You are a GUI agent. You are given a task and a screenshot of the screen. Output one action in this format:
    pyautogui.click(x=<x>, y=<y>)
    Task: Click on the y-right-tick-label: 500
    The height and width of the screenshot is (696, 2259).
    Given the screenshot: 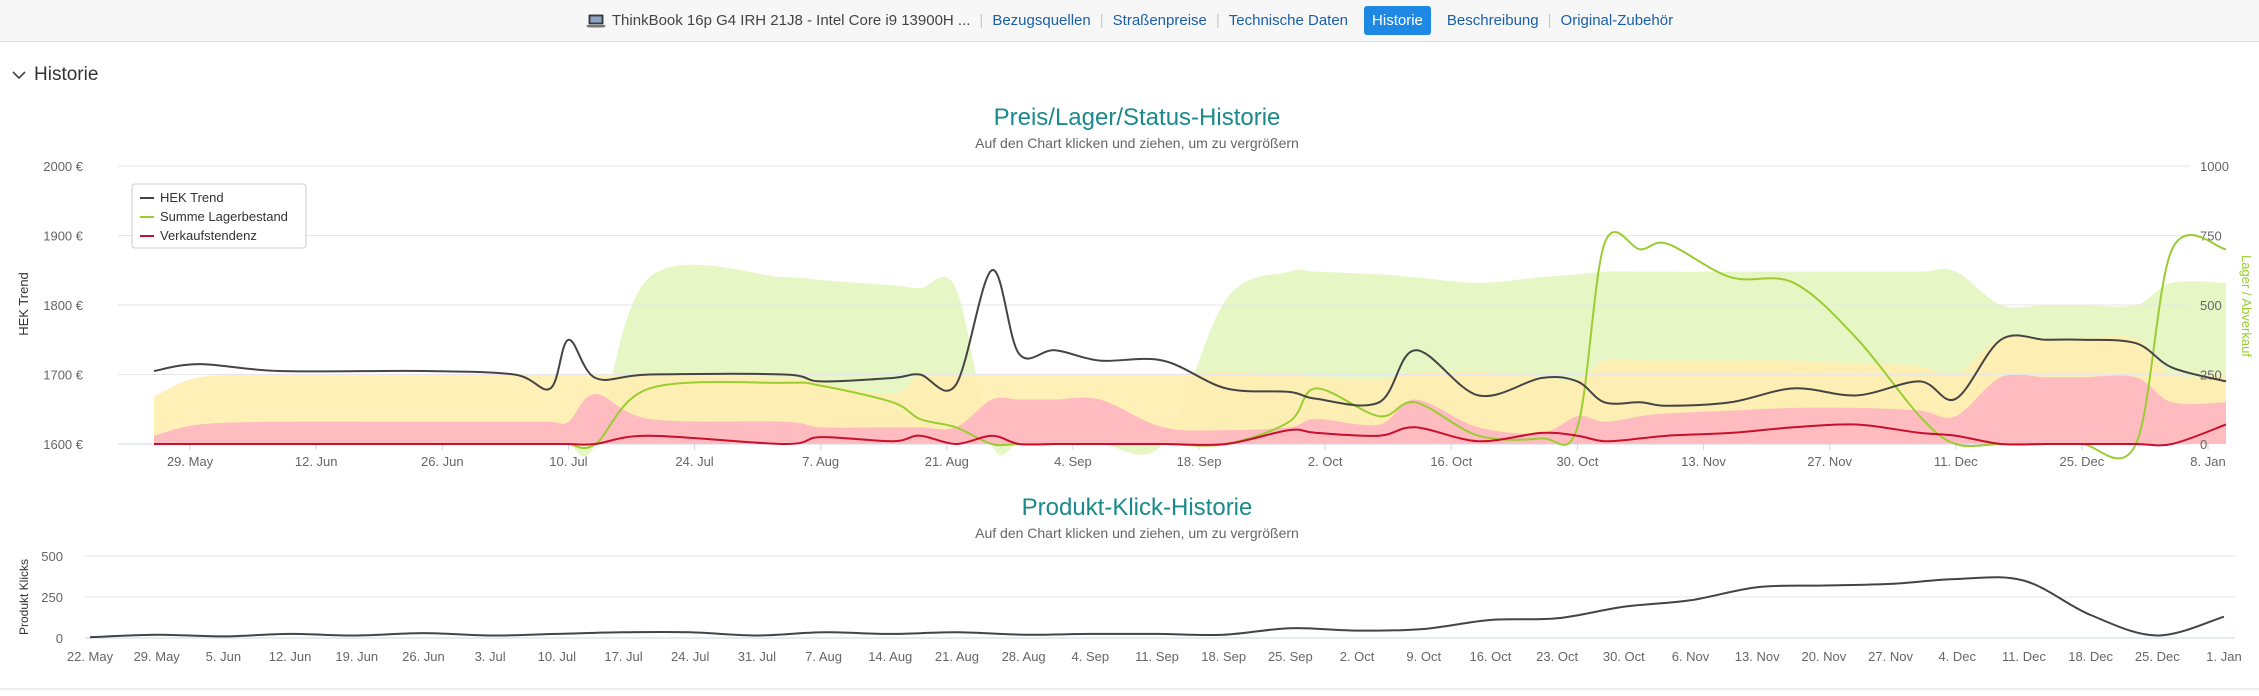 What is the action you would take?
    pyautogui.click(x=2211, y=305)
    